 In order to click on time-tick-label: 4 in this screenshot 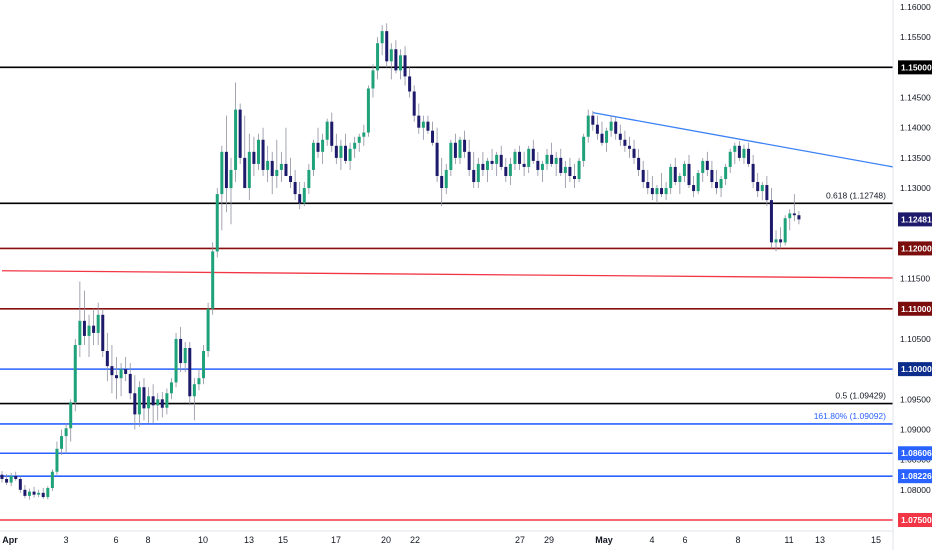, I will do `click(651, 540)`.